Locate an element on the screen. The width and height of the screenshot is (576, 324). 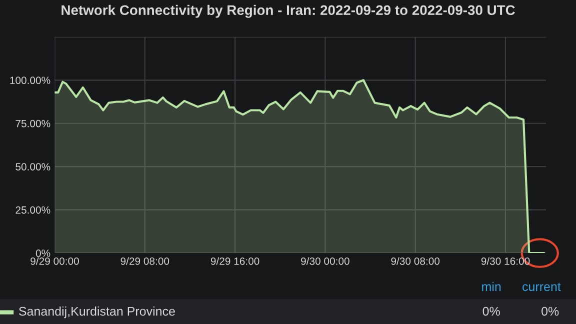
legend-label: Sanandij,Kurdistan Province is located at coordinates (97, 312).